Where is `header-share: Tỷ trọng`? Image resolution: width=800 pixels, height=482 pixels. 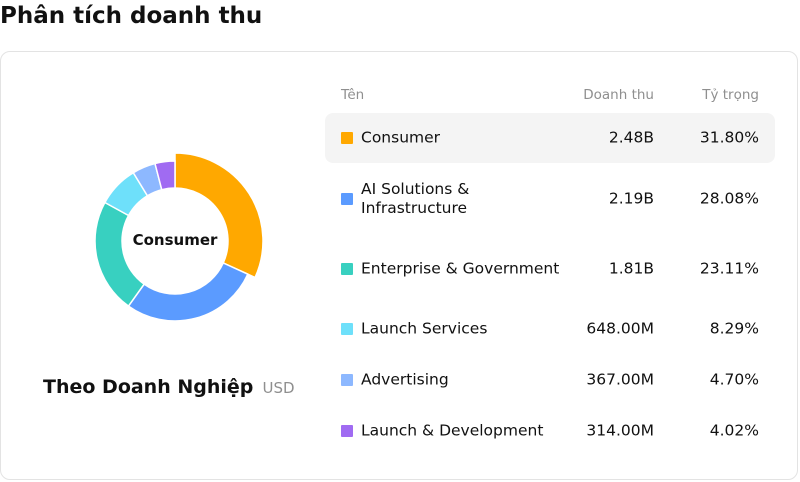
header-share: Tỷ trọng is located at coordinates (730, 95).